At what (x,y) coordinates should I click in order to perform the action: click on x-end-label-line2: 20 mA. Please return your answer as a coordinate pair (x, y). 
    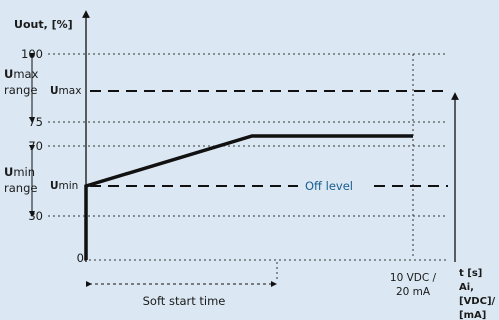
    Looking at the image, I should click on (413, 292).